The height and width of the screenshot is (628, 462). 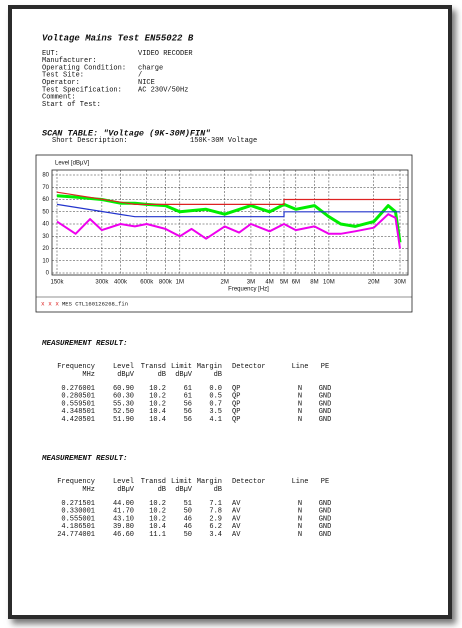 What do you see at coordinates (215, 519) in the screenshot?
I see `table-cell: 2.9` at bounding box center [215, 519].